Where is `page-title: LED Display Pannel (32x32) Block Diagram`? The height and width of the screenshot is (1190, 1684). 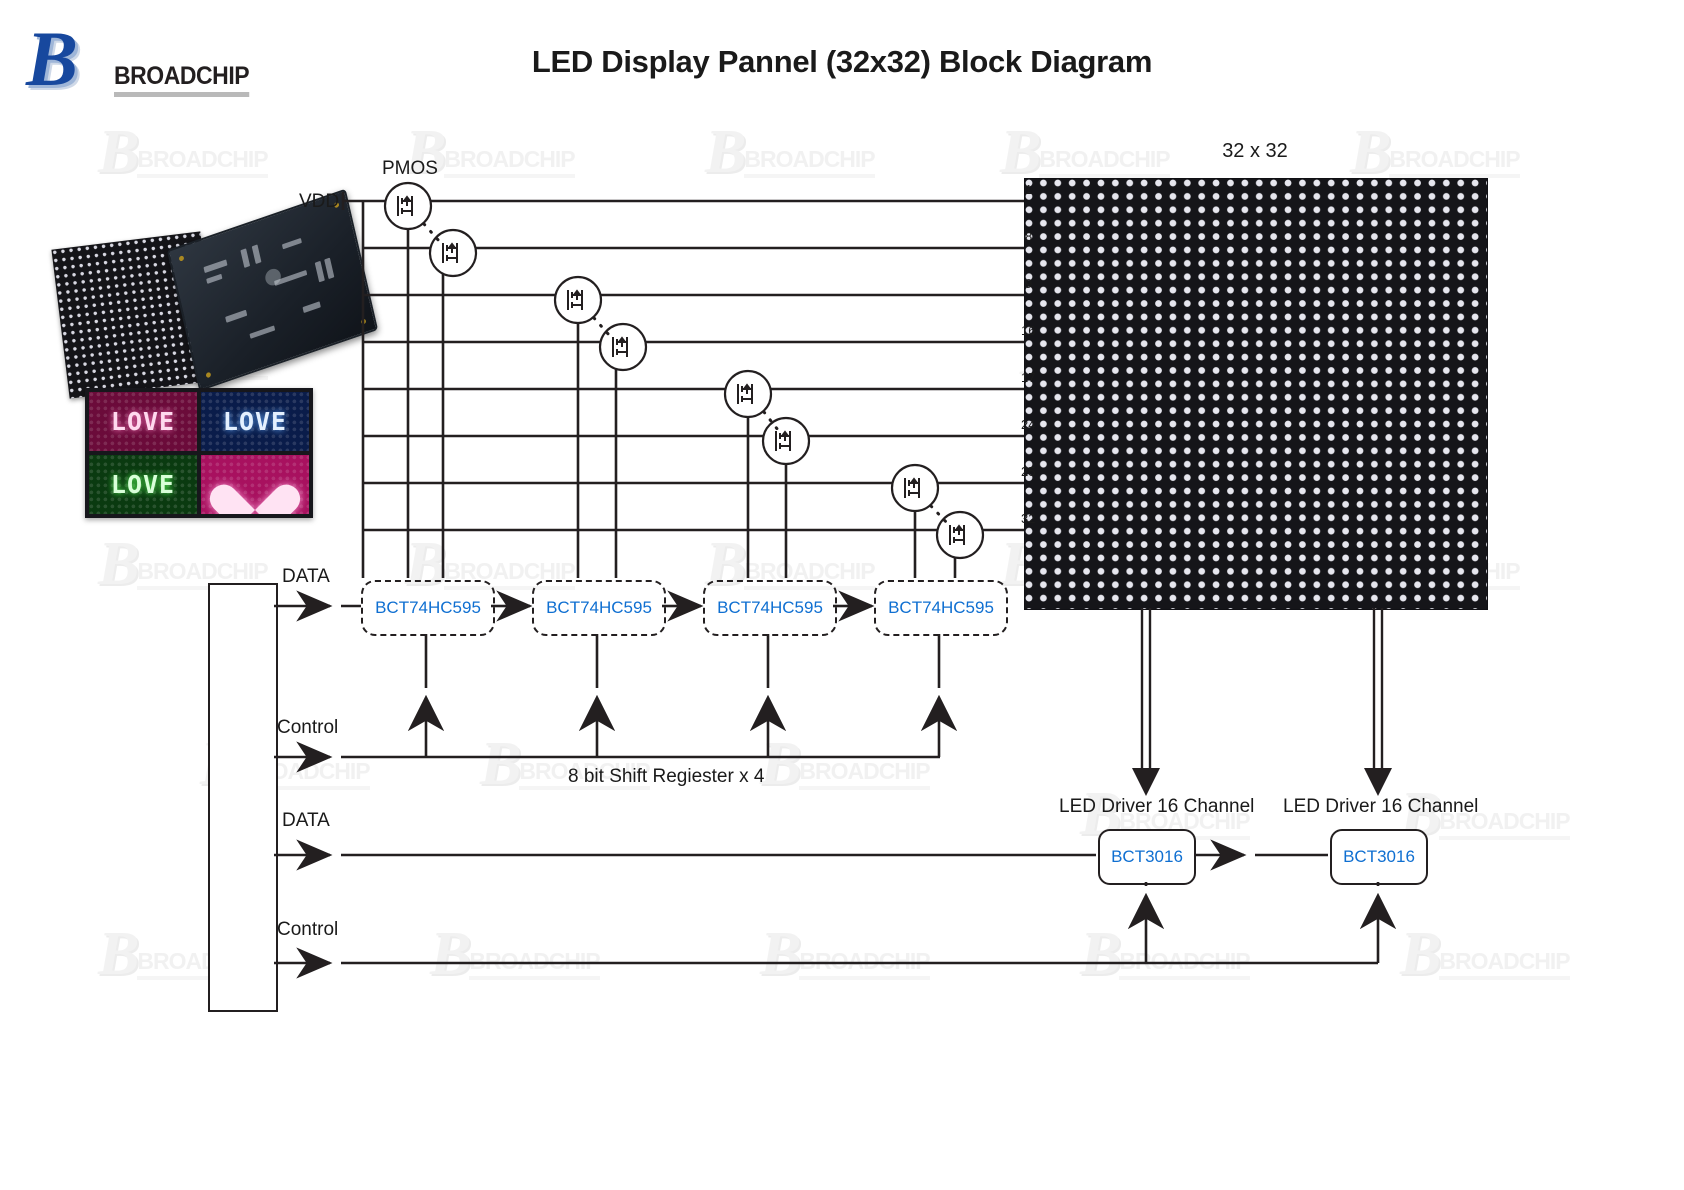
page-title: LED Display Pannel (32x32) Block Diagram is located at coordinates (842, 61).